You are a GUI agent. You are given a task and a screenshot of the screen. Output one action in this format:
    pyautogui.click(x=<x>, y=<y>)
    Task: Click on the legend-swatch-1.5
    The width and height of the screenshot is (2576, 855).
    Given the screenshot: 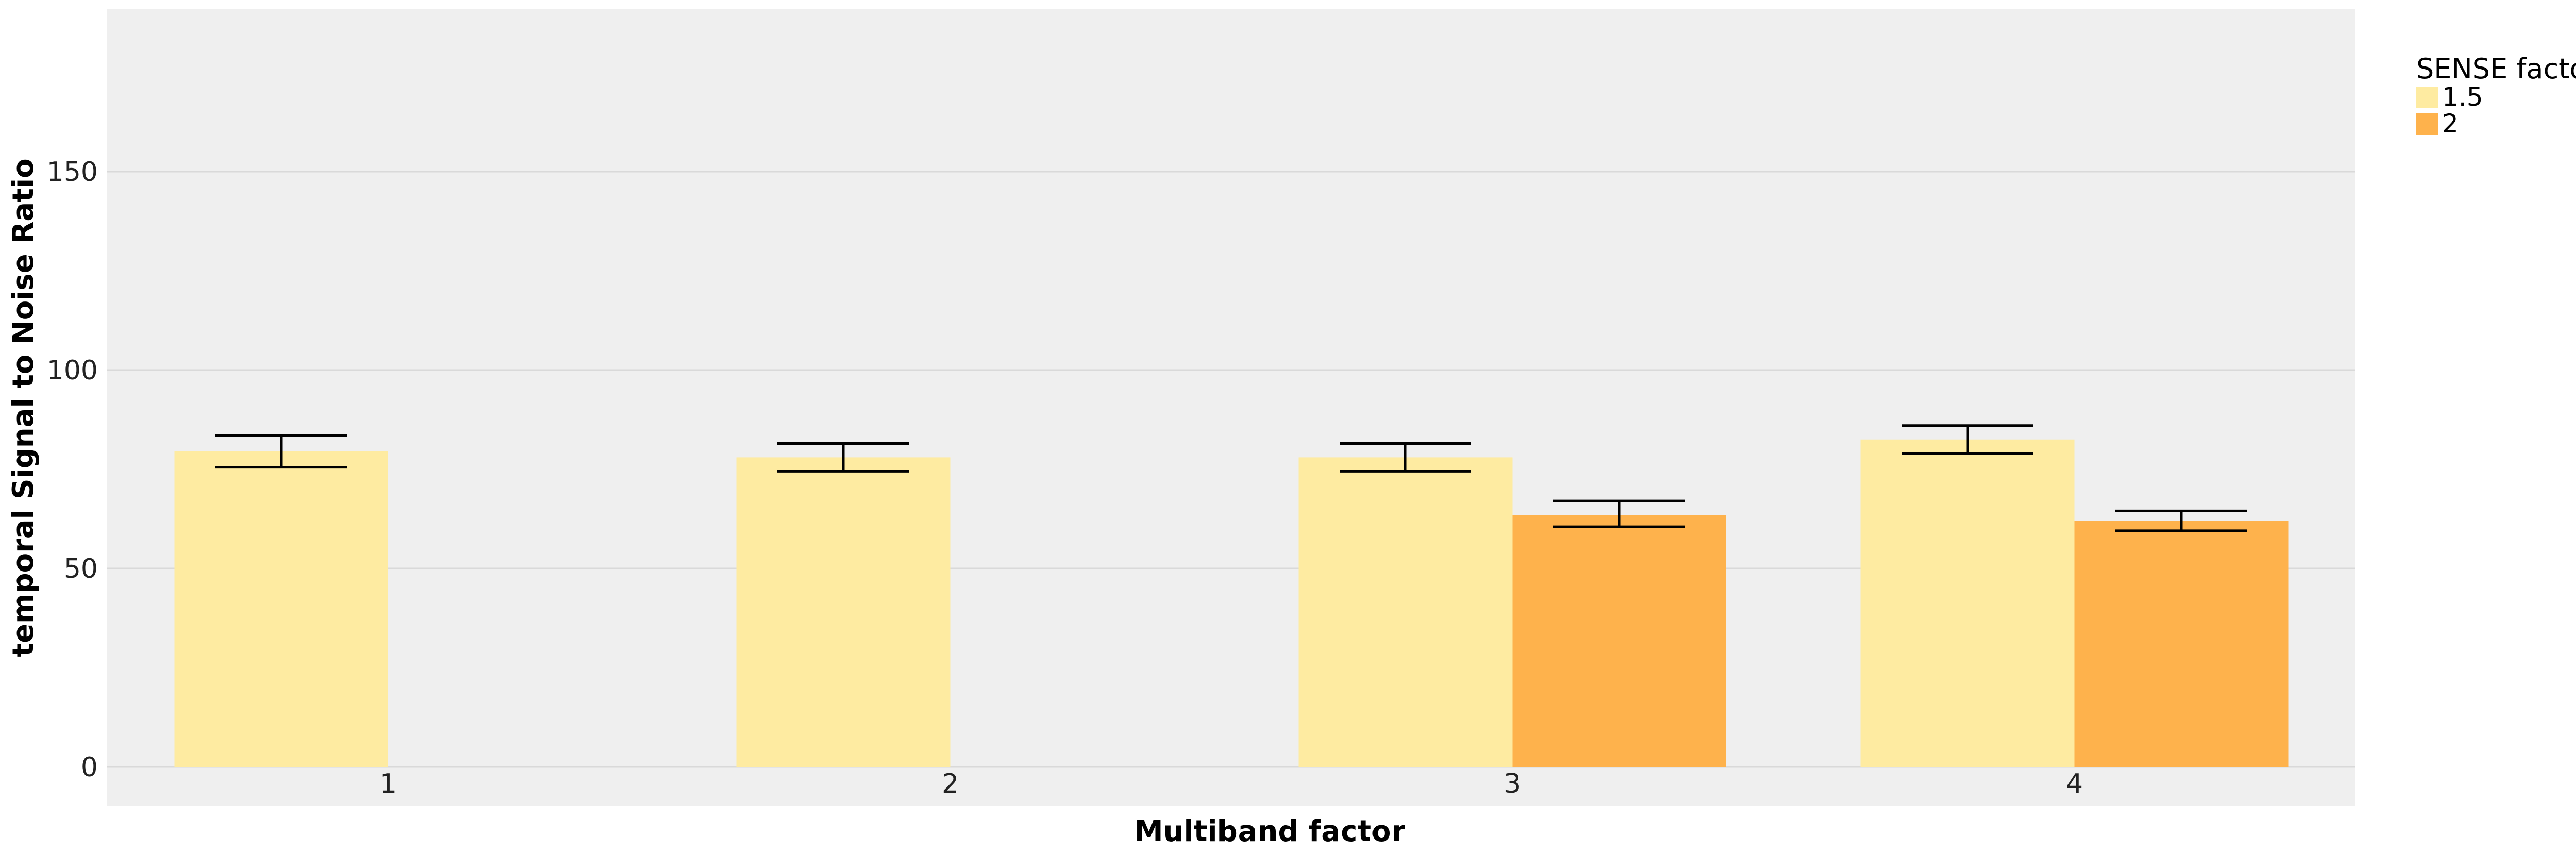 What is the action you would take?
    pyautogui.click(x=2427, y=97)
    